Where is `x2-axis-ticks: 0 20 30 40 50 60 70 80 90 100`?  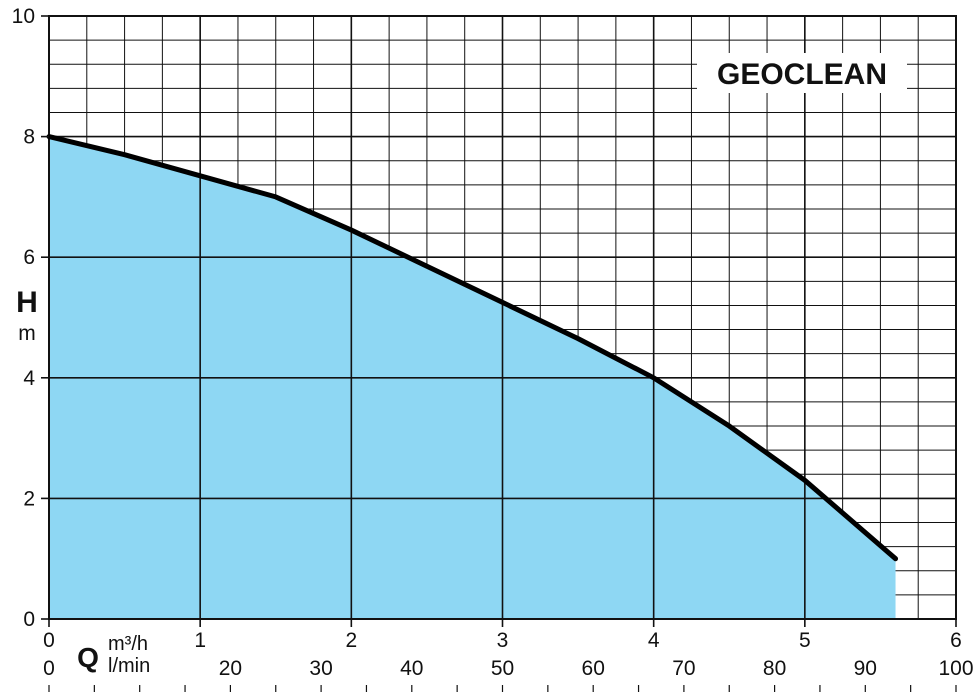 x2-axis-ticks: 0 20 30 40 50 60 70 80 90 100 is located at coordinates (508, 668).